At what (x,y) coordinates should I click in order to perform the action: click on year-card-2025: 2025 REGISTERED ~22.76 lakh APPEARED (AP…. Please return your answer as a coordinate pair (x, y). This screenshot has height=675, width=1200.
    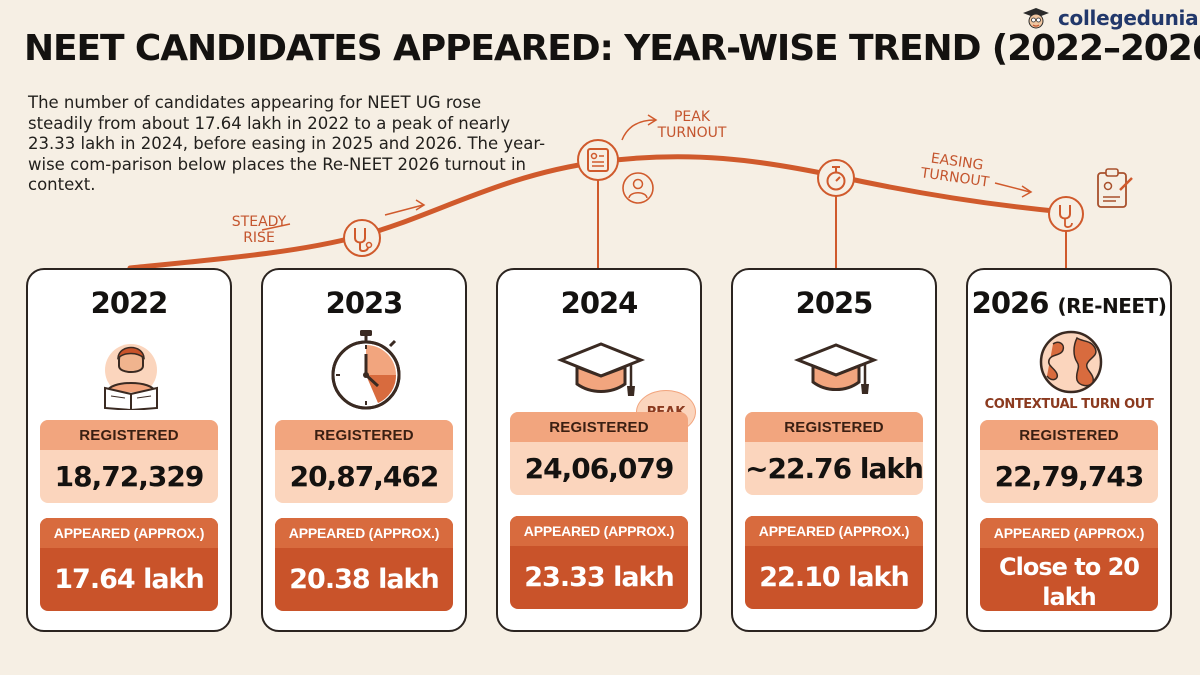
    Looking at the image, I should click on (834, 450).